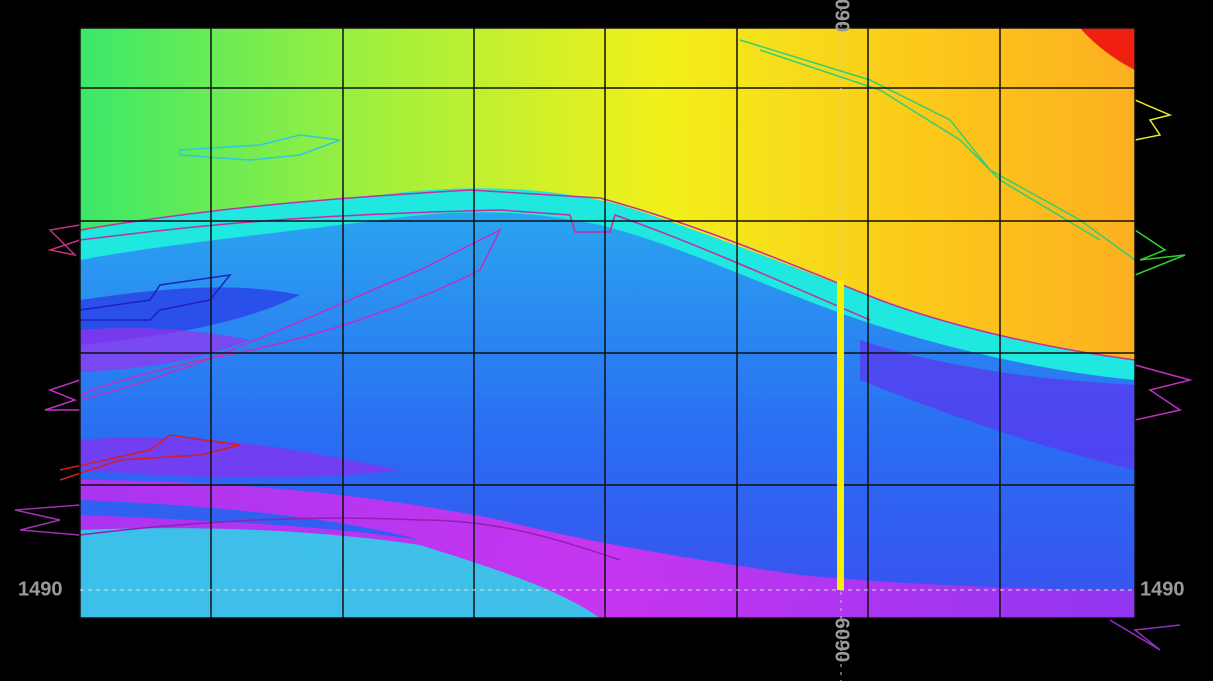 The width and height of the screenshot is (1213, 681). What do you see at coordinates (840, 435) in the screenshot?
I see `well-path` at bounding box center [840, 435].